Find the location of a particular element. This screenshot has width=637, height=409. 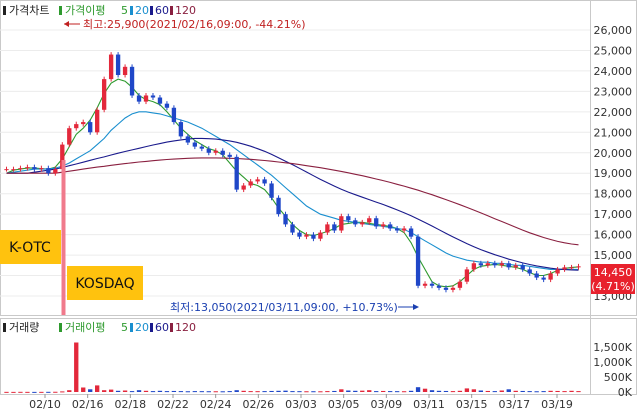

x-tick-label: 03/11 is located at coordinates (429, 403).